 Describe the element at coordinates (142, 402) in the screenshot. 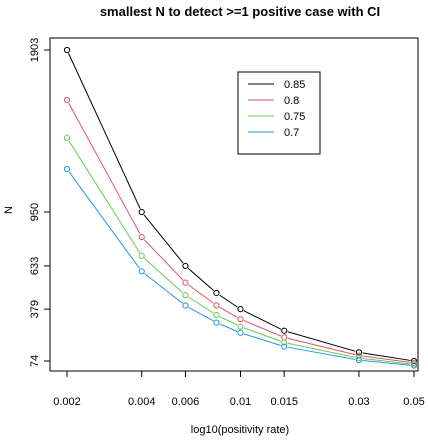

I see `x-tick-label: 0.004` at that location.